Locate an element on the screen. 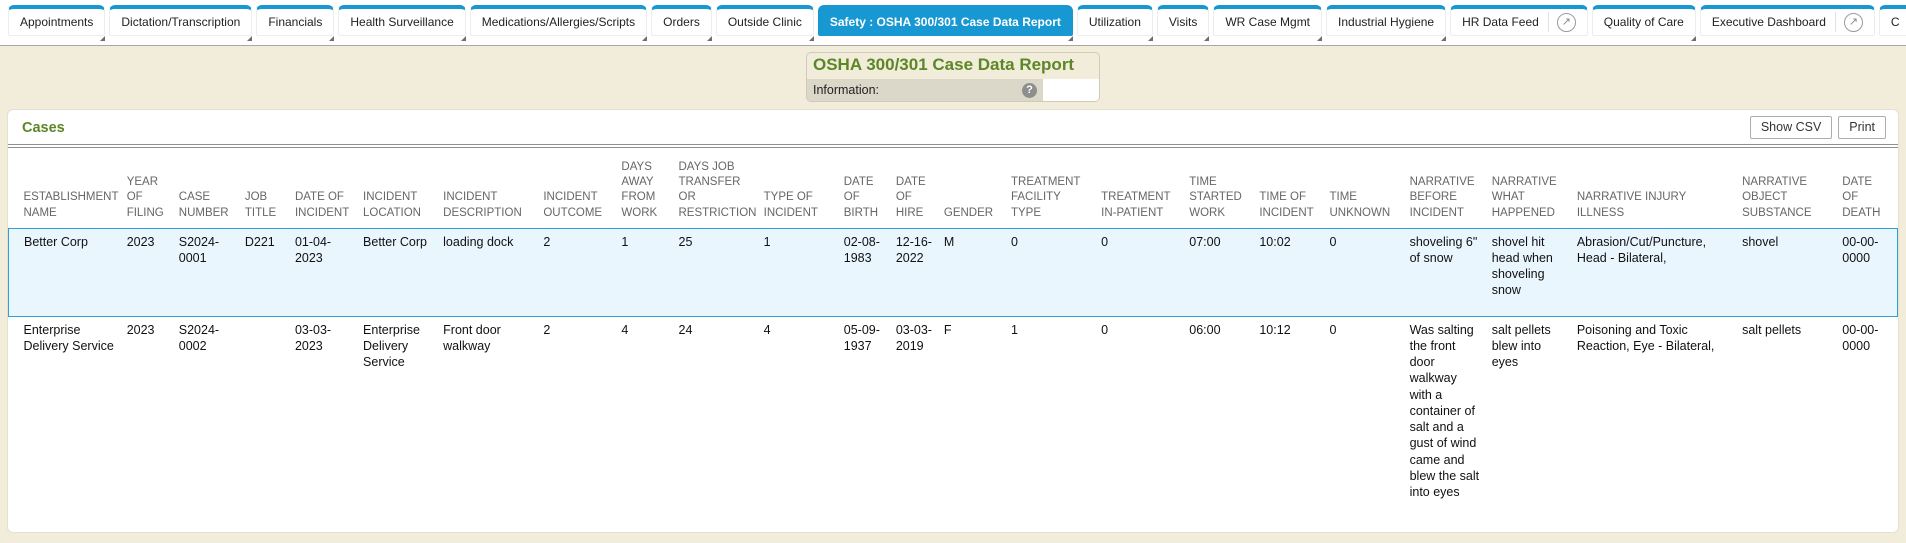 The width and height of the screenshot is (1906, 543). table-cell: 10:12 is located at coordinates (1275, 329).